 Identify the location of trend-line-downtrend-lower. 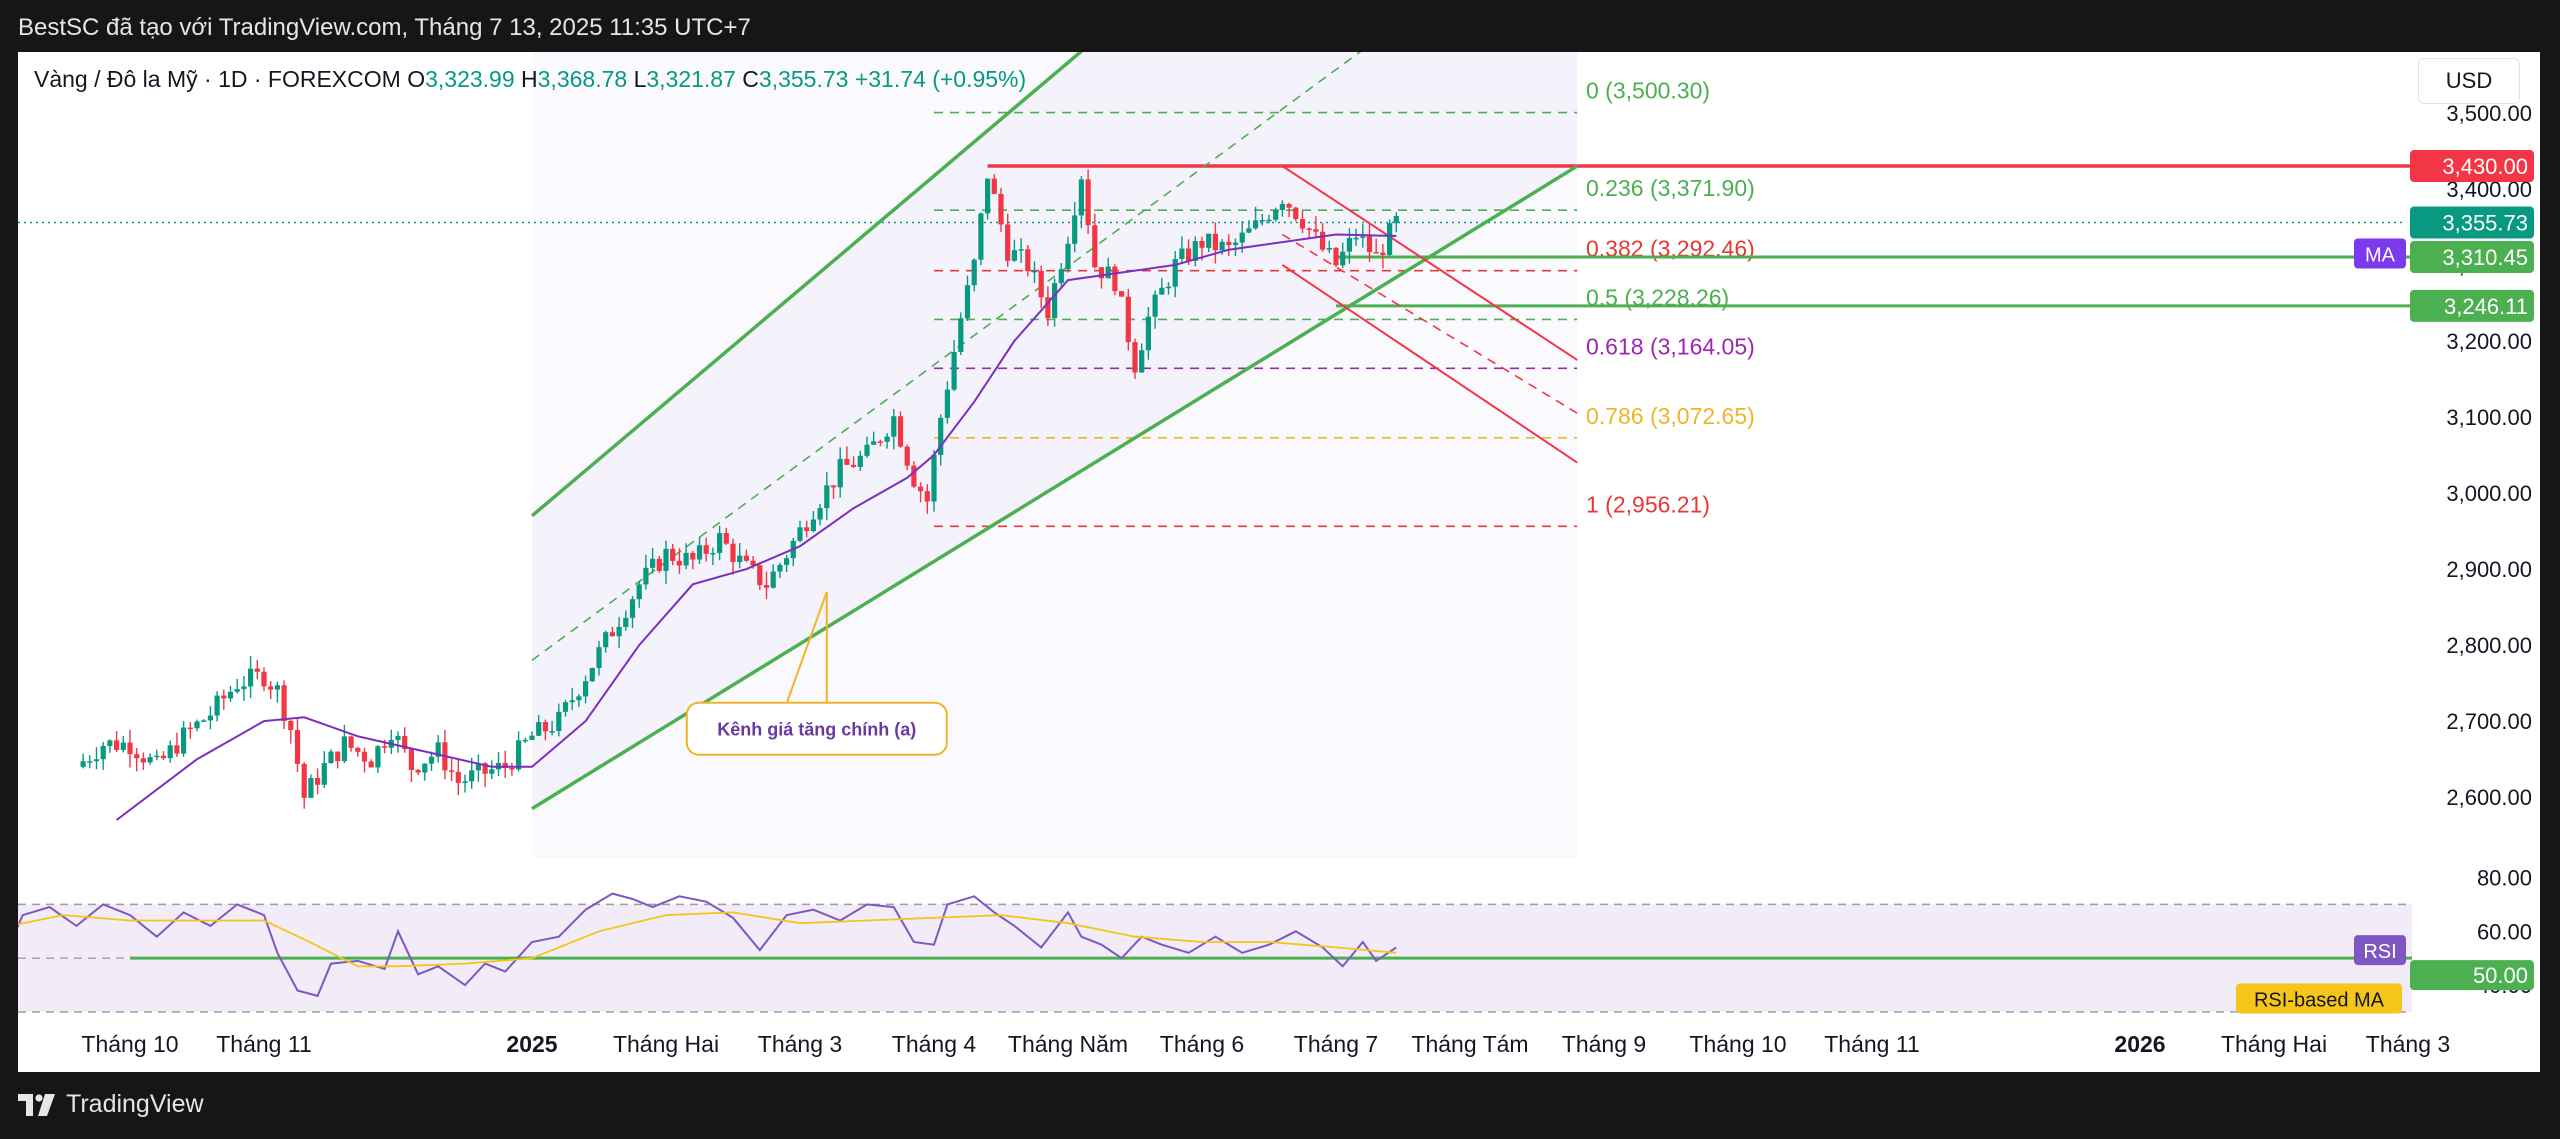
(1429, 364).